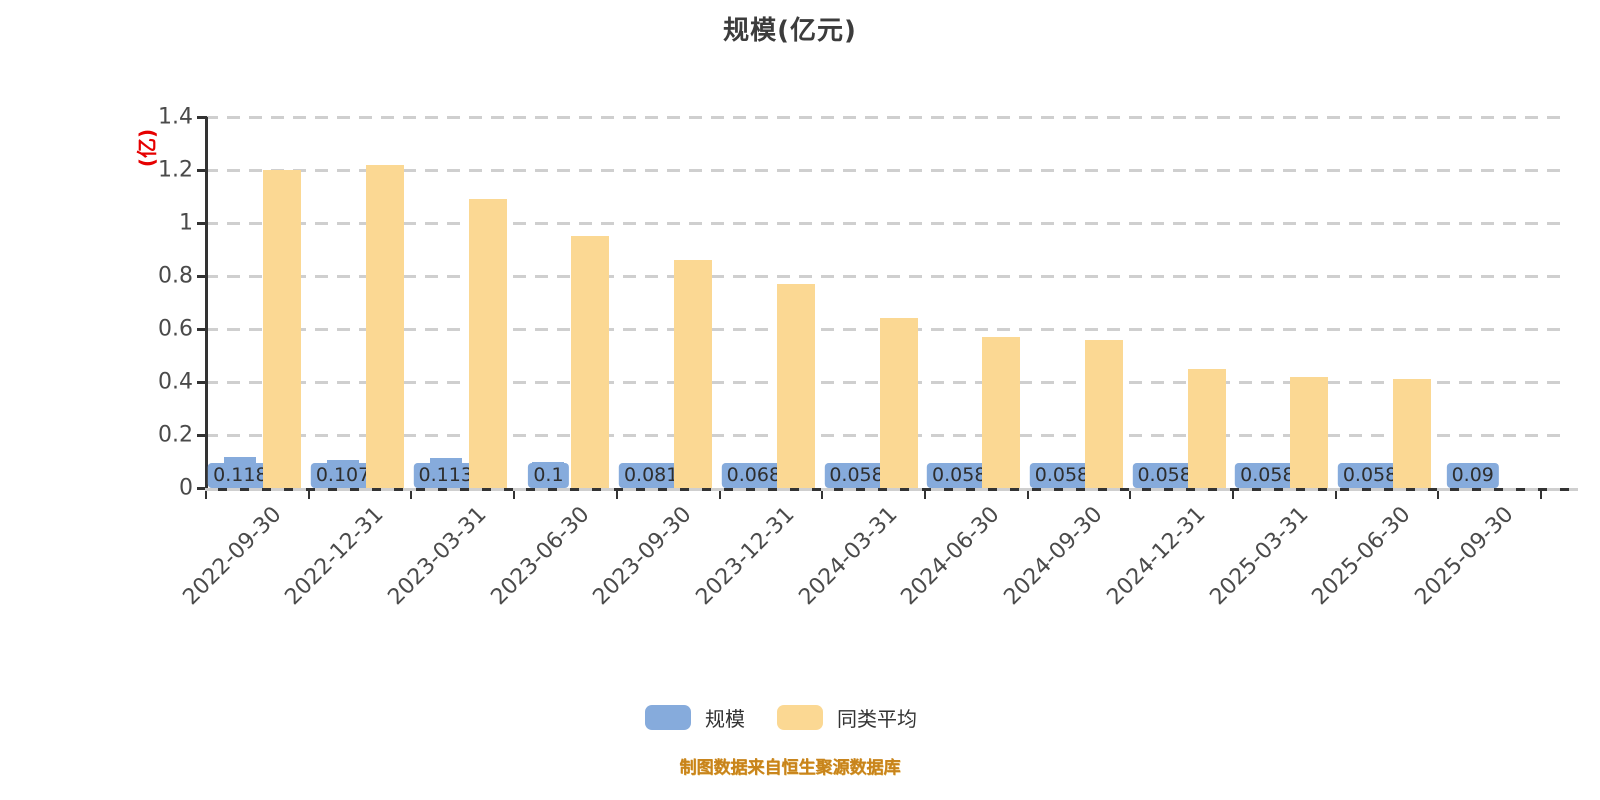 The image size is (1600, 800). What do you see at coordinates (790, 31) in the screenshot?
I see `chart-title: 规模(亿元)` at bounding box center [790, 31].